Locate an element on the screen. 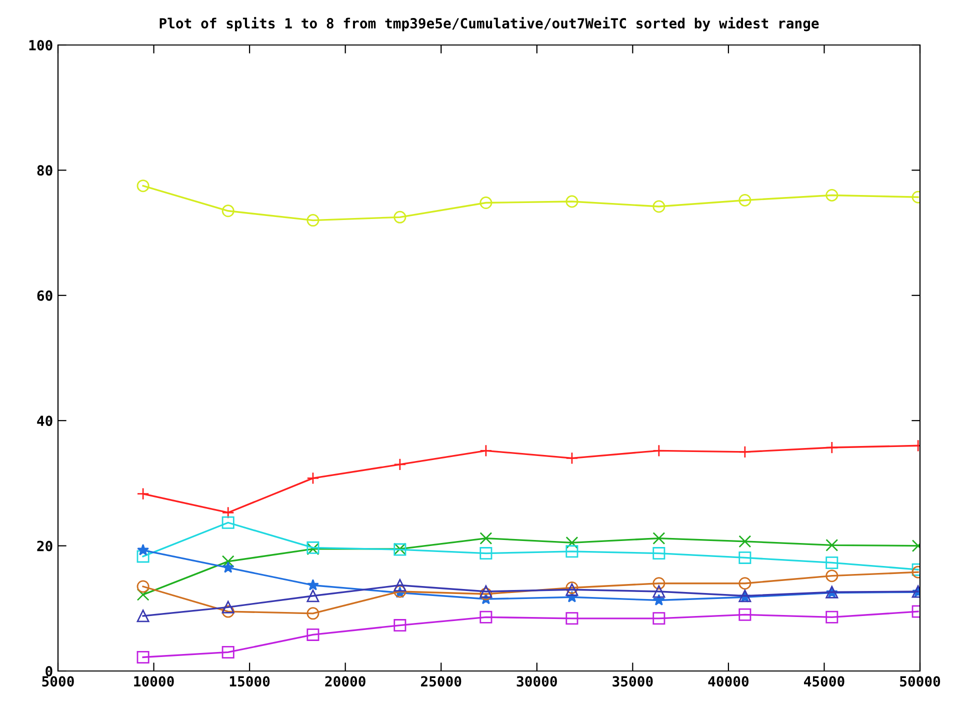 This screenshot has height=704, width=955. y-tick-label: 20 is located at coordinates (44, 546).